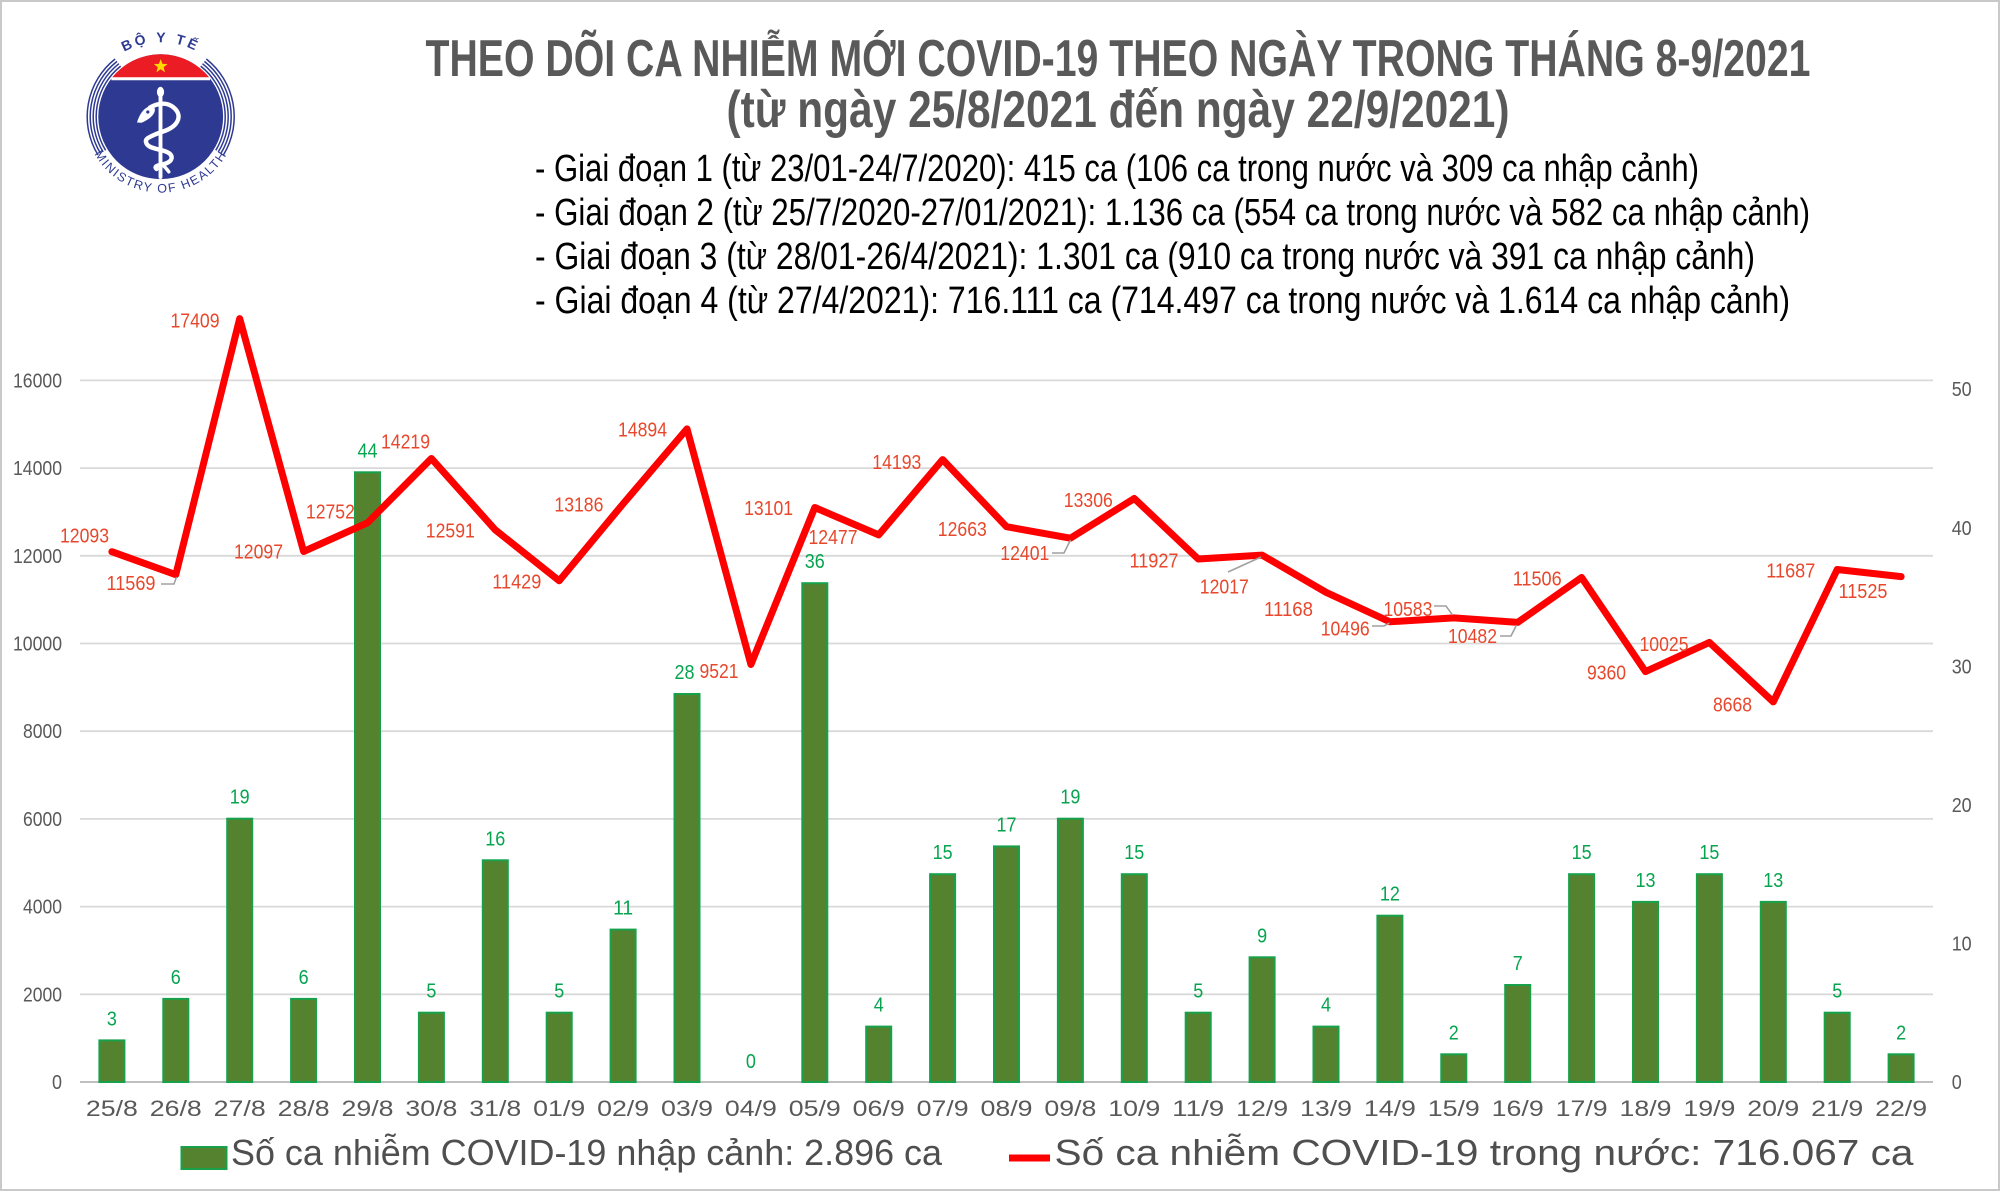 The image size is (2000, 1196). Describe the element at coordinates (559, 1108) in the screenshot. I see `svg-text: 01/9` at that location.